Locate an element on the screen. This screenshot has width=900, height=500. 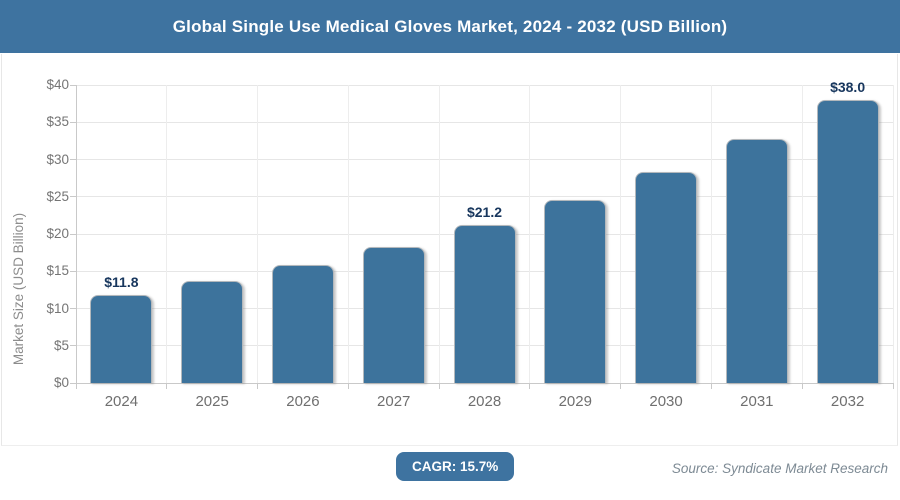
y-tick-label: $10 is located at coordinates (57, 308).